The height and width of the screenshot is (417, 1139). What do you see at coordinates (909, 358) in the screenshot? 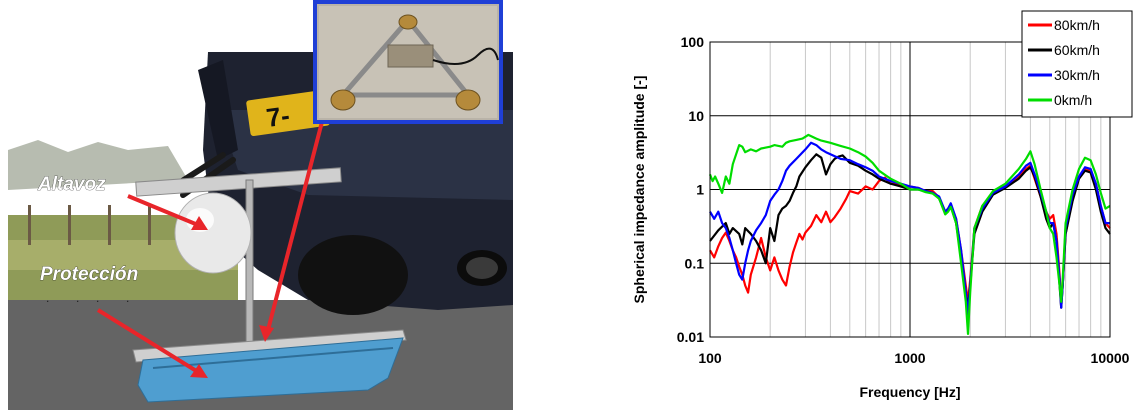
I see `x-tick-label: 1000` at bounding box center [909, 358].